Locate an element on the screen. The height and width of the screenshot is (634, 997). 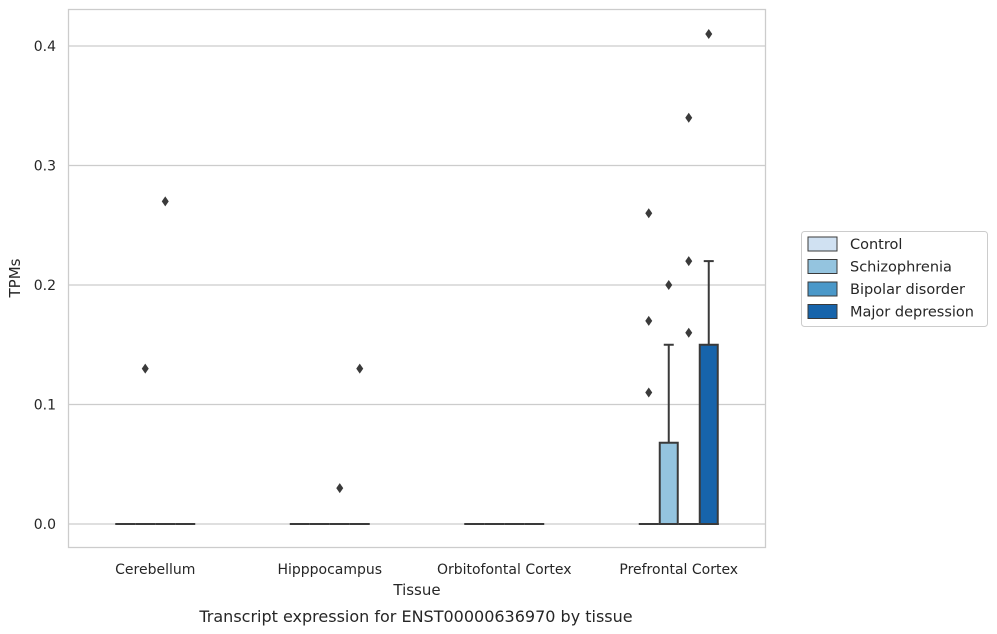
y-tick-label: 0.0 is located at coordinates (45, 525).